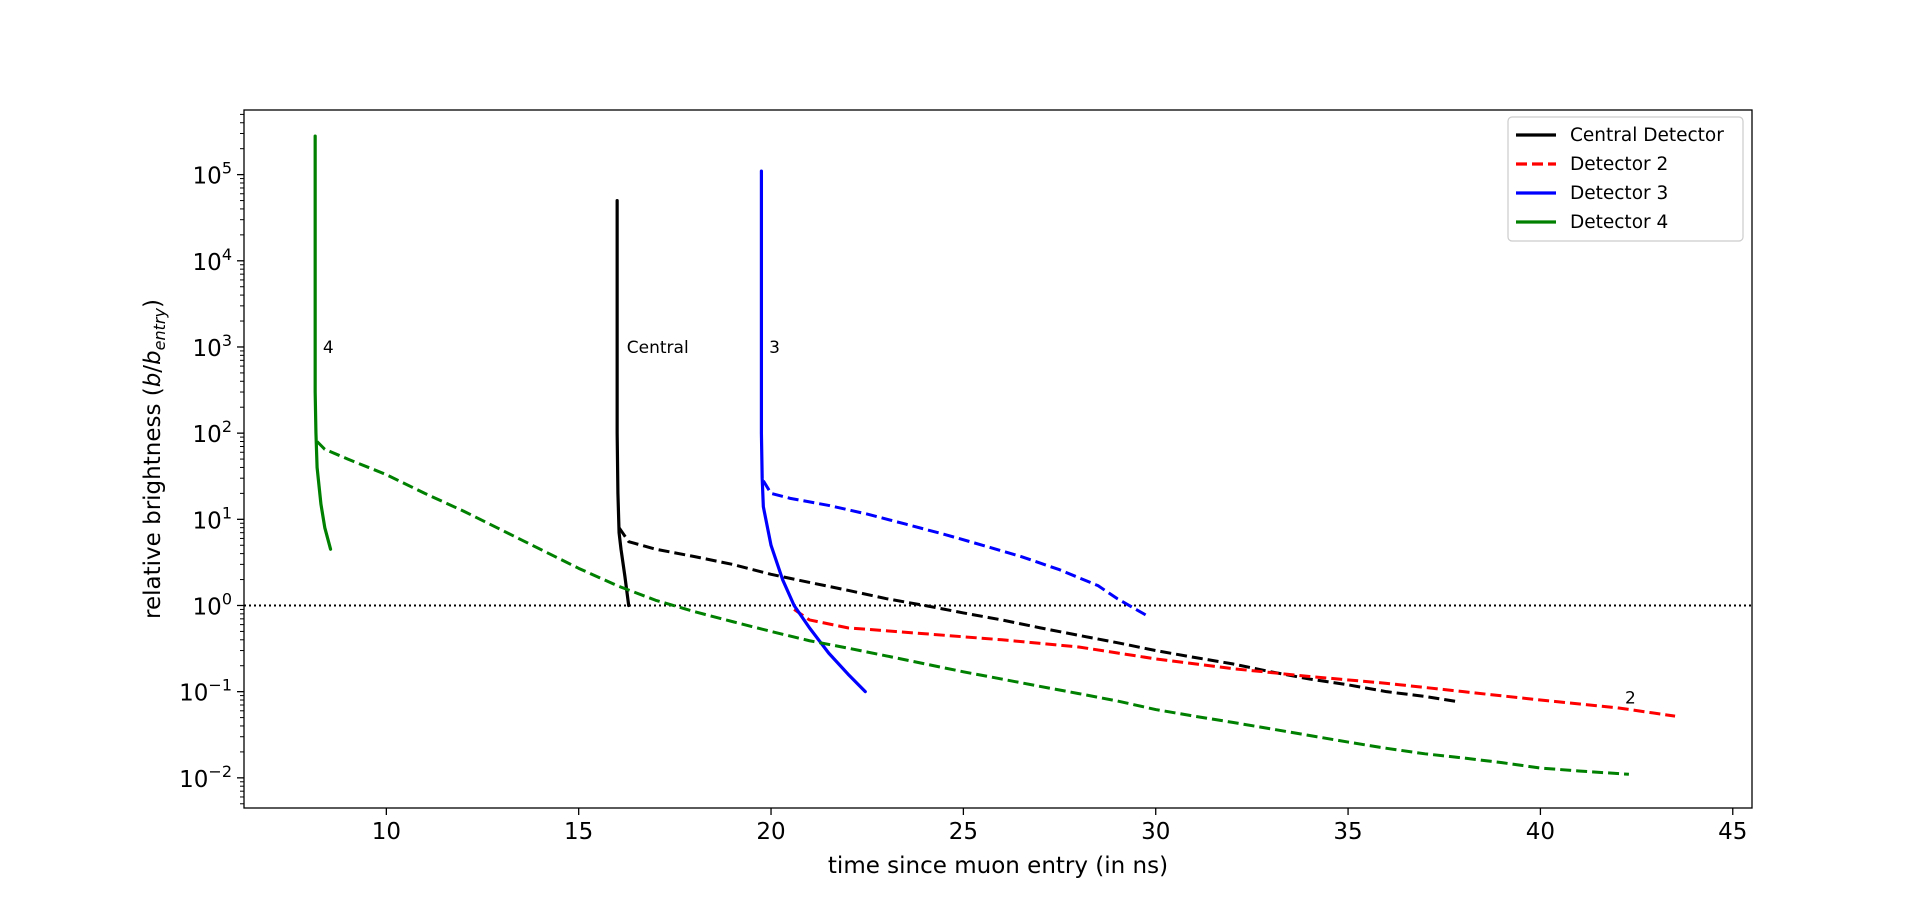 The width and height of the screenshot is (1920, 897). I want to click on annotation-label: 3, so click(774, 348).